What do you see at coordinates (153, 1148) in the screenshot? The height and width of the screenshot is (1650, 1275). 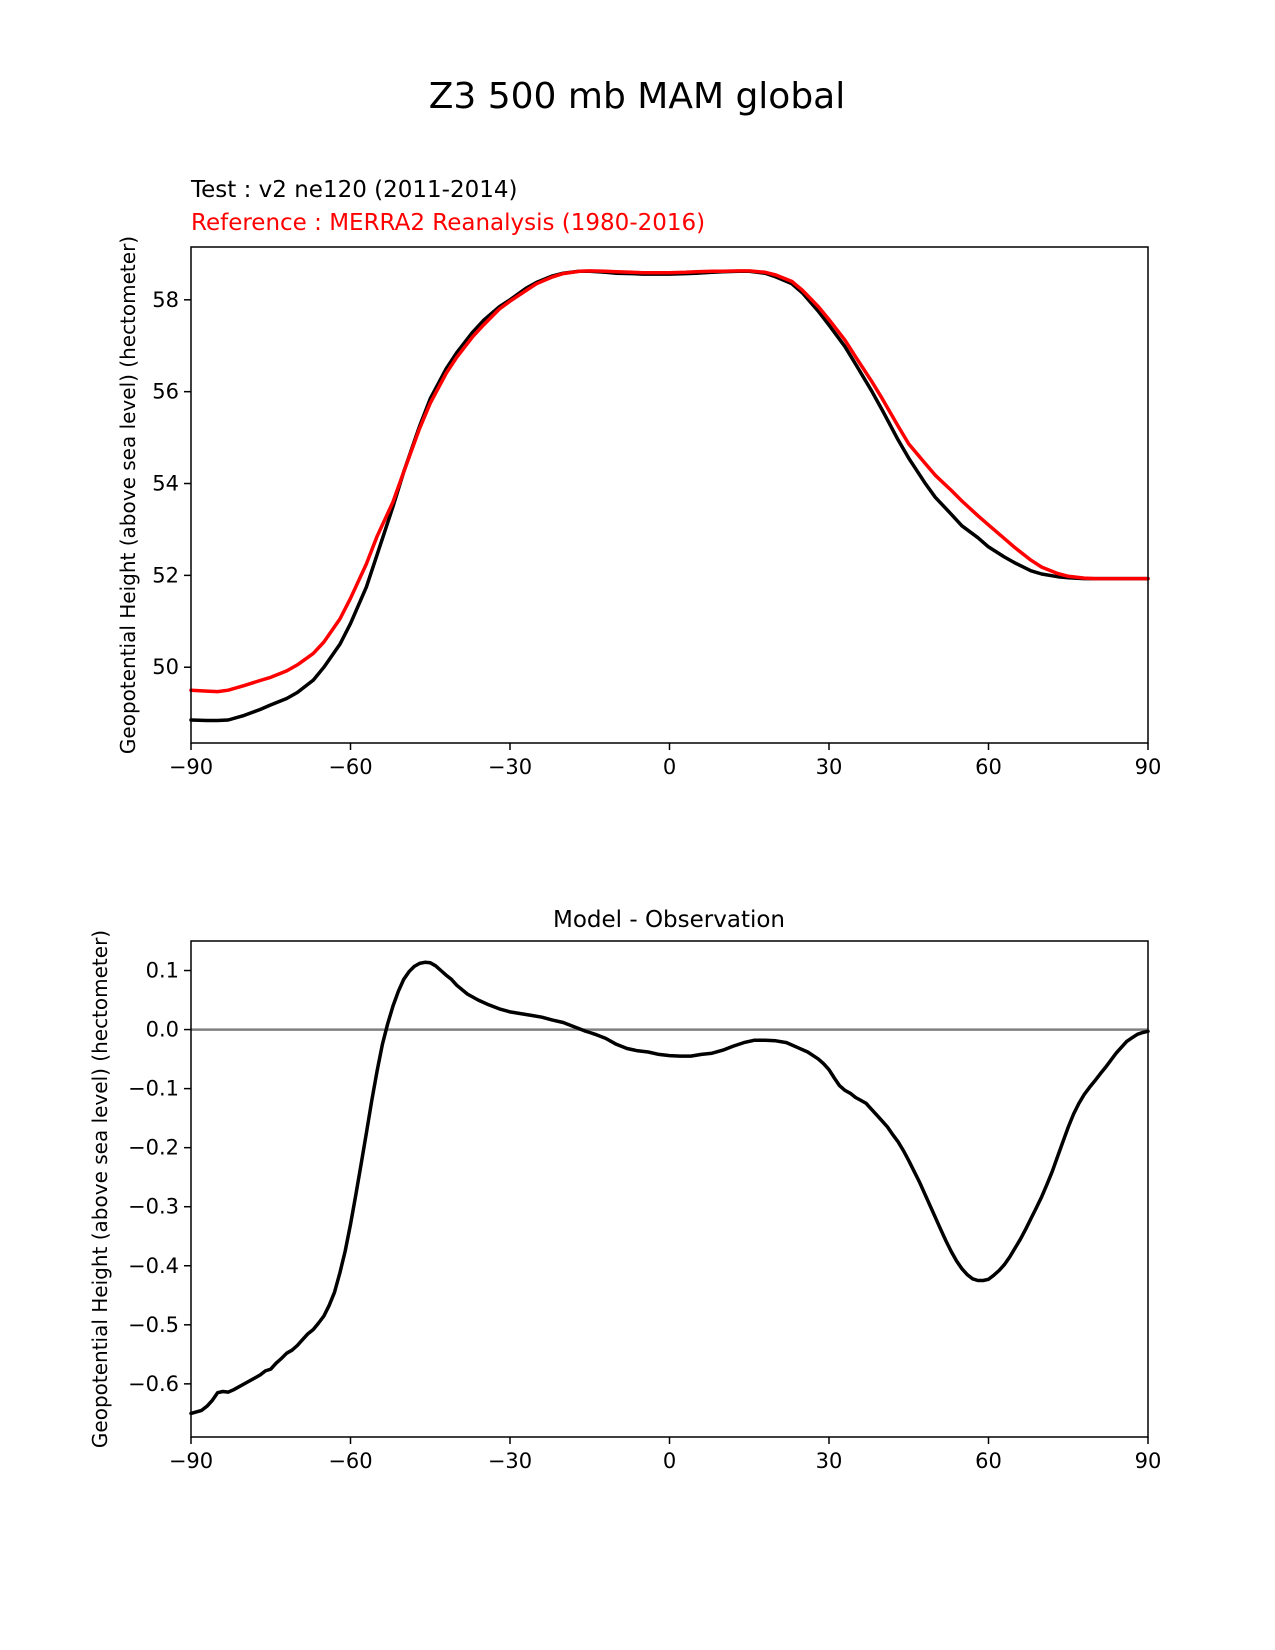 I see `bottom-y-tick-label: −0.2` at bounding box center [153, 1148].